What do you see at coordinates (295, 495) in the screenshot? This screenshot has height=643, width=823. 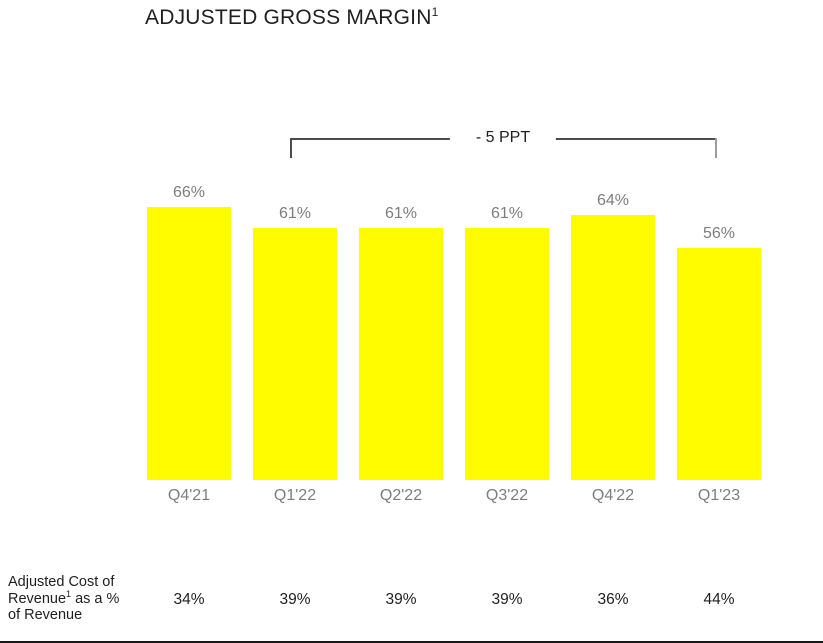 I see `category-label: Q1'22` at bounding box center [295, 495].